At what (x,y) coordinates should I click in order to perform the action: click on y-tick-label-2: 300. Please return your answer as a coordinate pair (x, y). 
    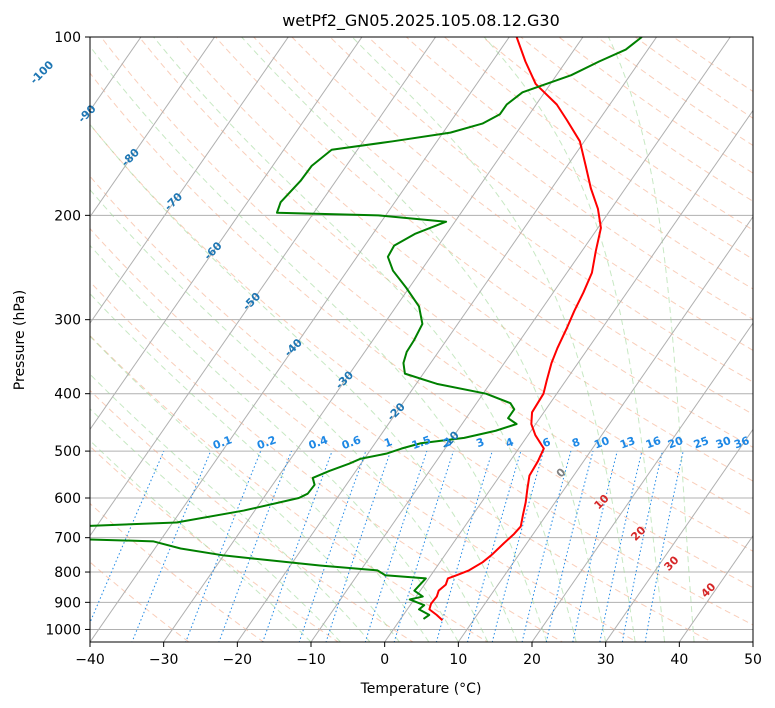
    Looking at the image, I should click on (67, 321).